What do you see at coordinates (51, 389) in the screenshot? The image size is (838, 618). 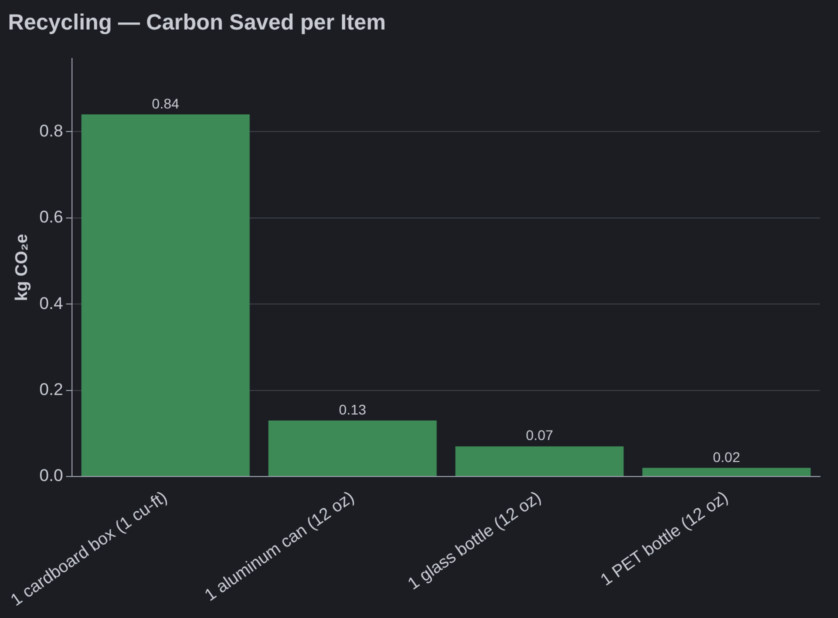 I see `y-tick-label: 0.2` at bounding box center [51, 389].